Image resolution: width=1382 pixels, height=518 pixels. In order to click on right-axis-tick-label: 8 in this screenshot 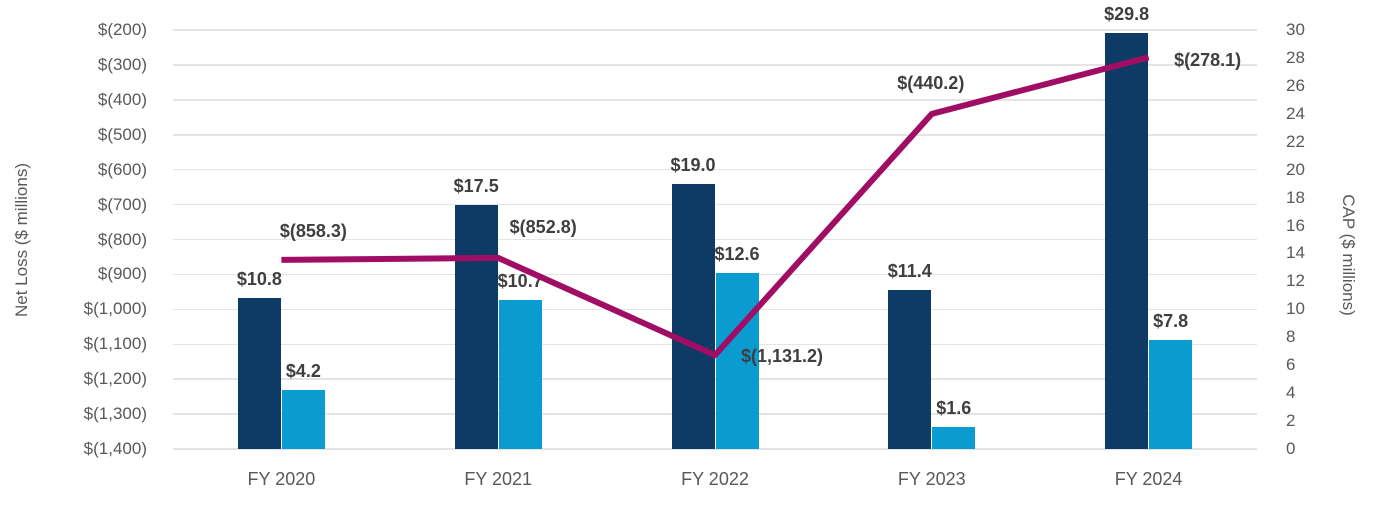, I will do `click(1291, 337)`.